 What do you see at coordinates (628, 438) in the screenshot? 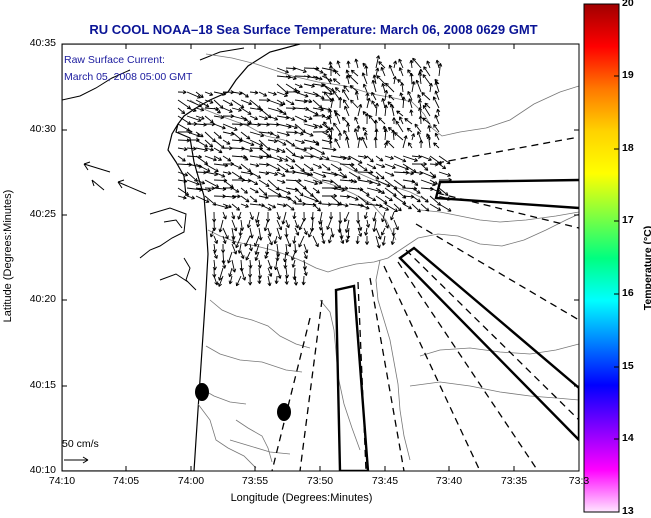
I see `colorbar-tick-label: 14` at bounding box center [628, 438].